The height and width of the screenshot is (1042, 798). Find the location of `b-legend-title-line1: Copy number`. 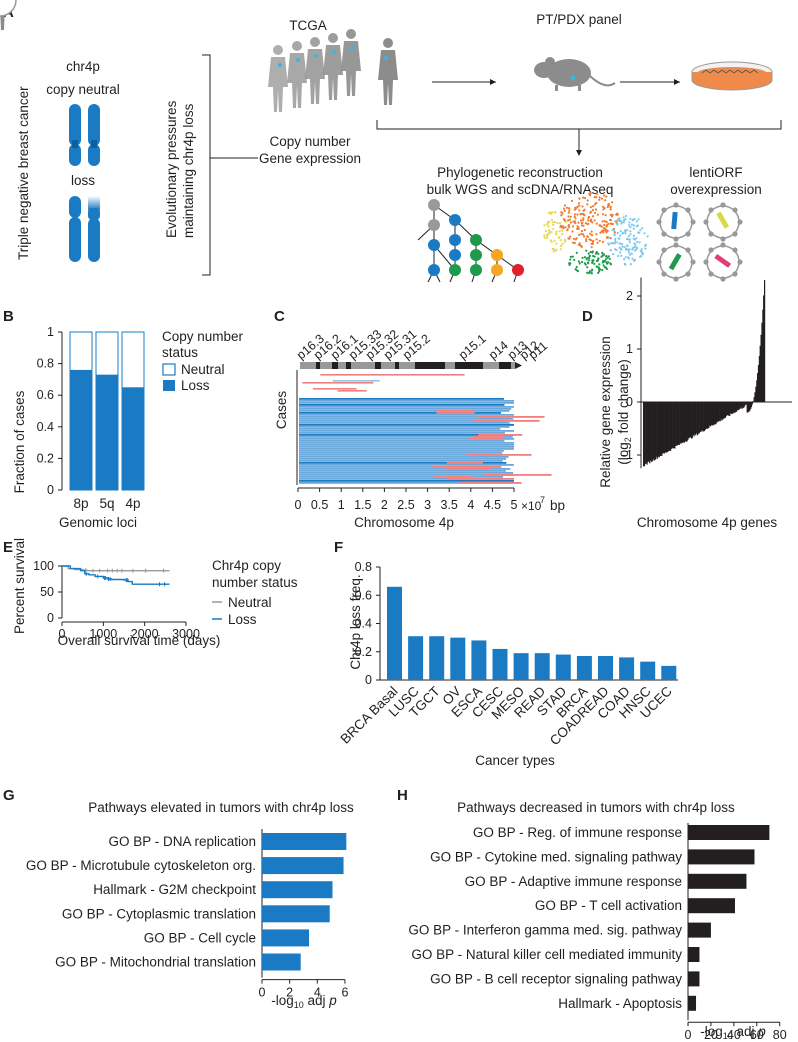

b-legend-title-line1: Copy number is located at coordinates (203, 336).